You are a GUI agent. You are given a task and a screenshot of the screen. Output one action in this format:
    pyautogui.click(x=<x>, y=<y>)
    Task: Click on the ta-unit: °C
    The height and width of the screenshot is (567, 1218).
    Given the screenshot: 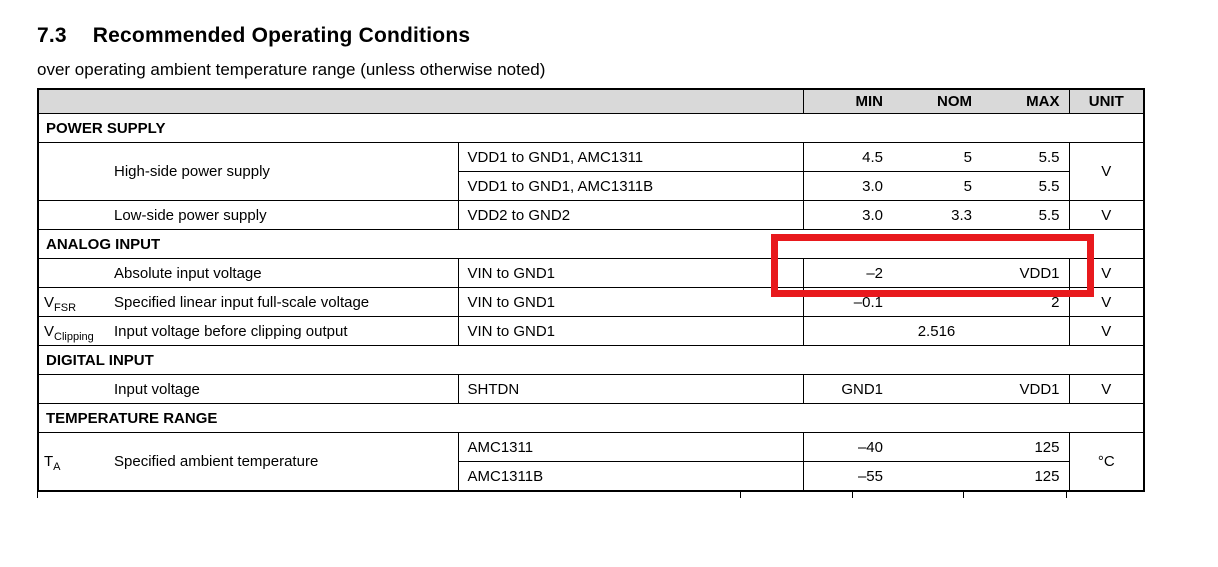 What is the action you would take?
    pyautogui.click(x=1106, y=461)
    